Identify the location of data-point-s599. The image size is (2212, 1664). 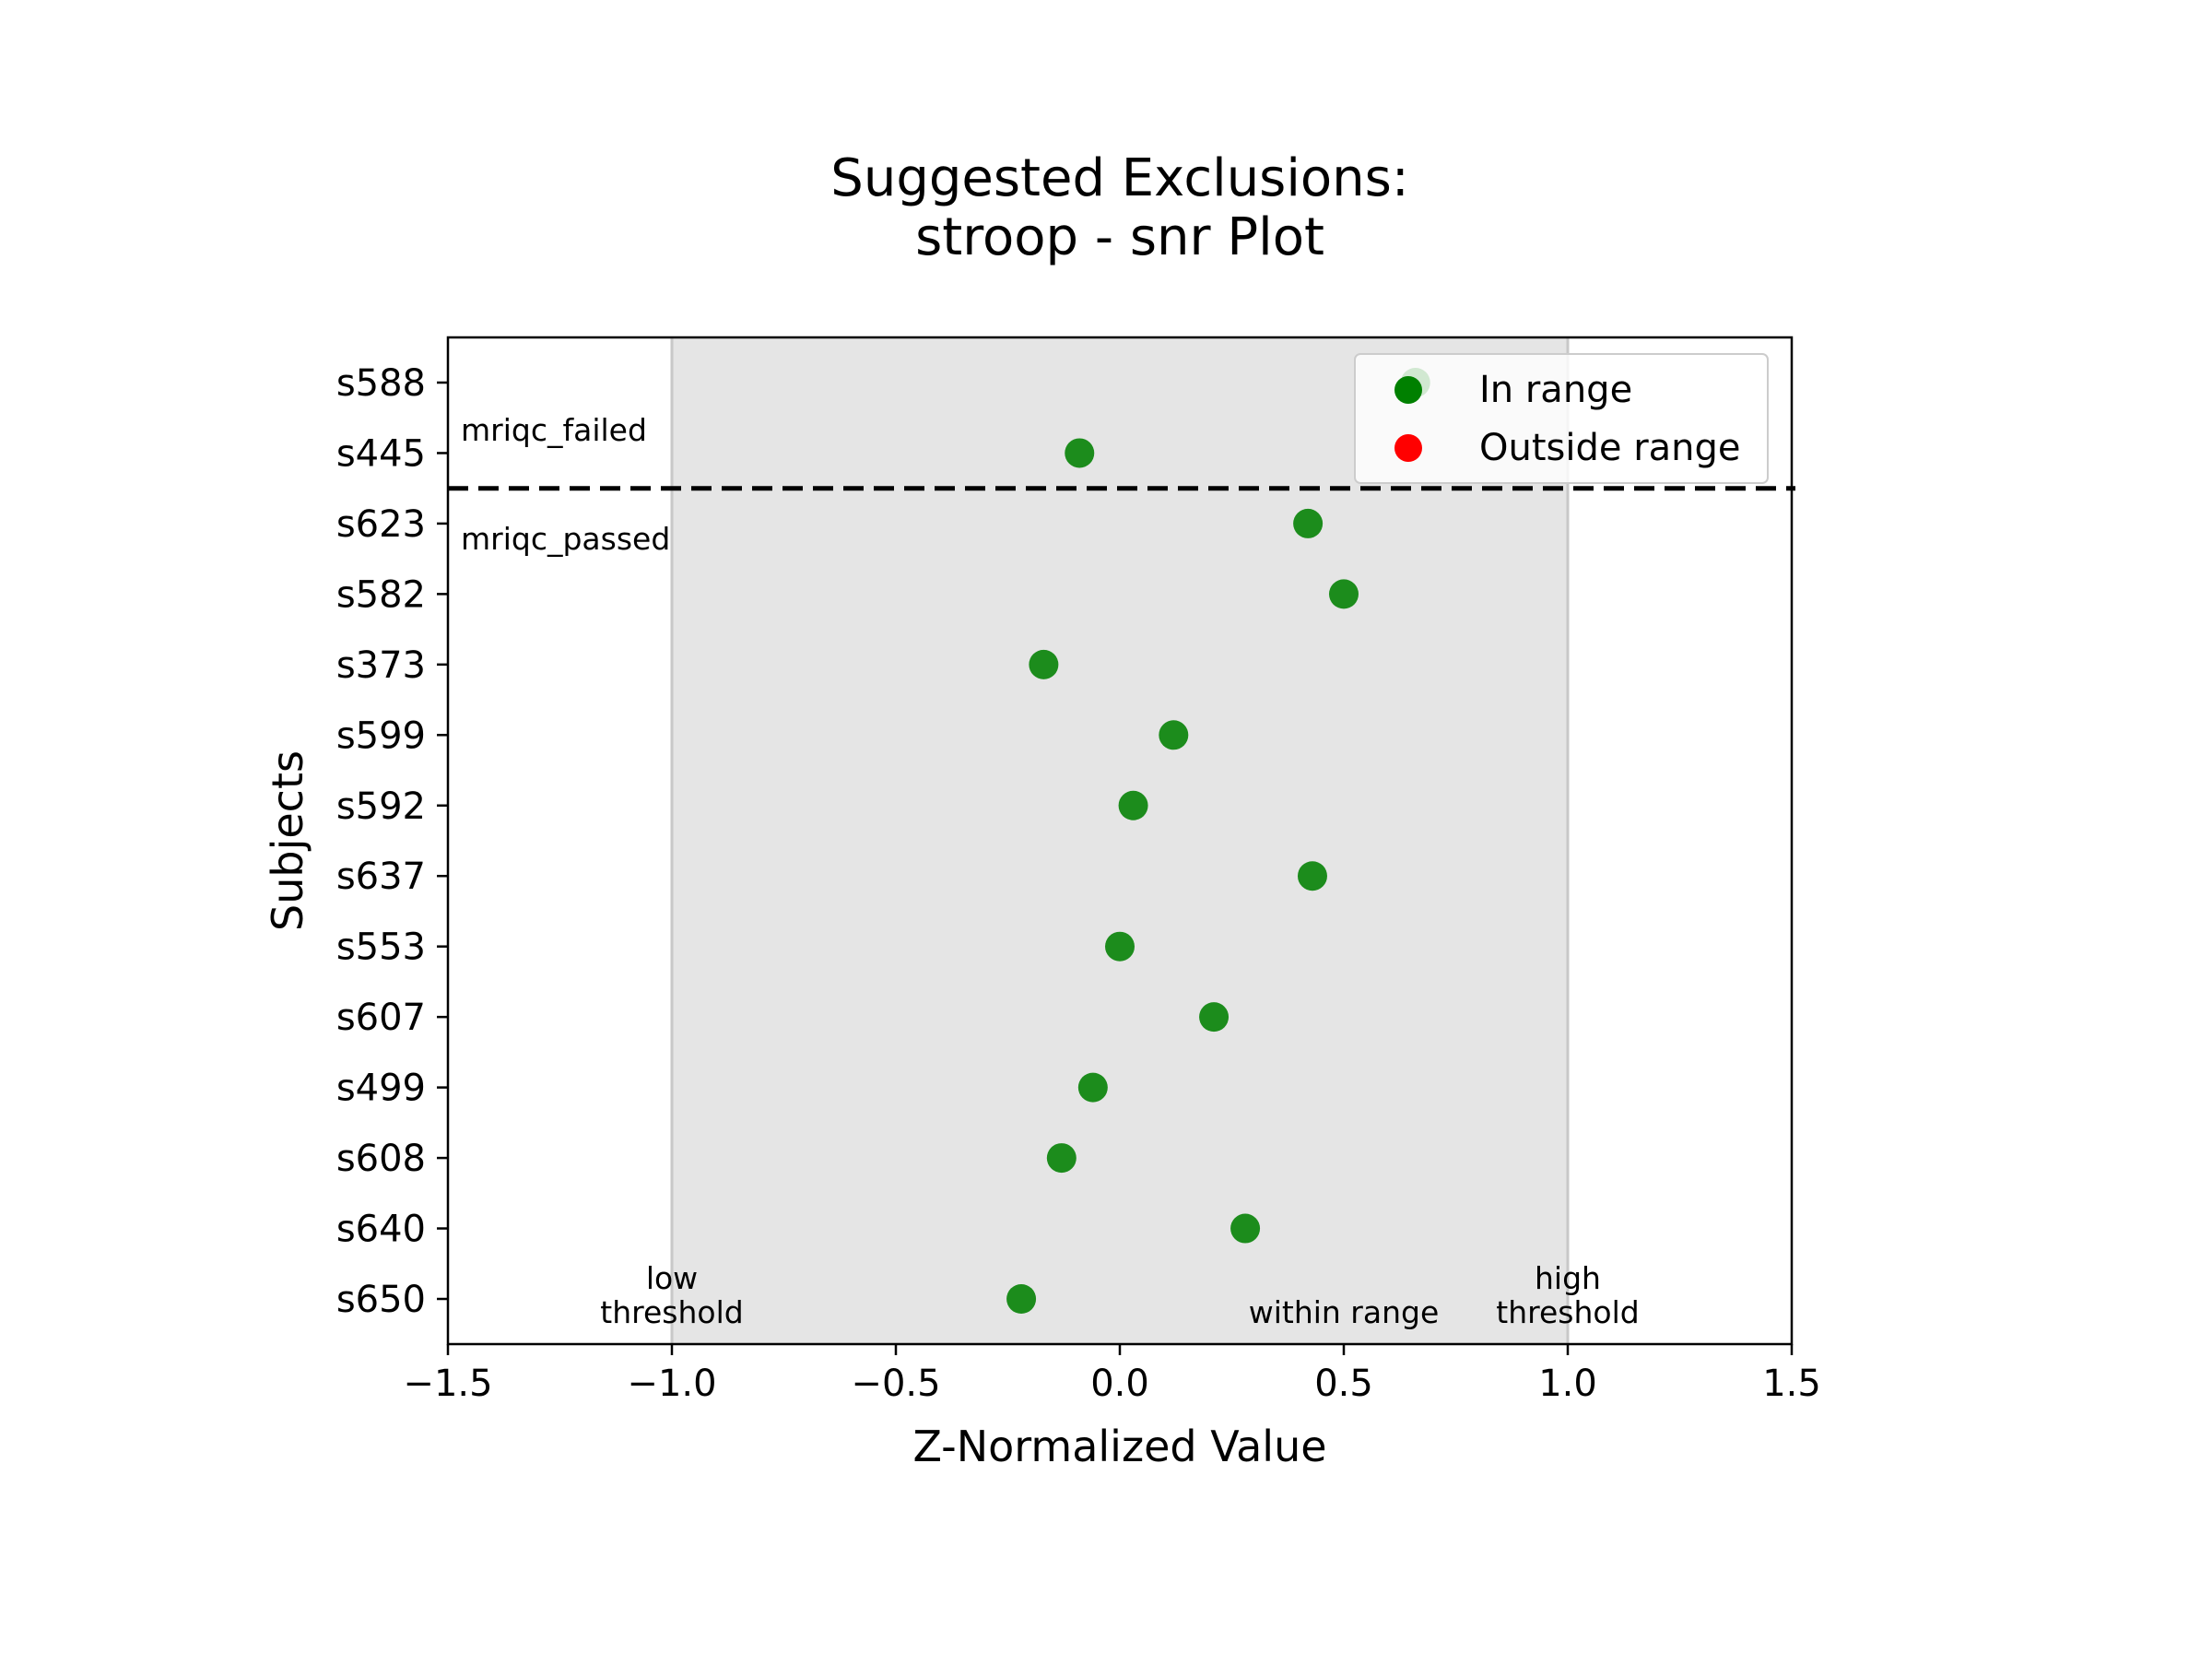
(1174, 735).